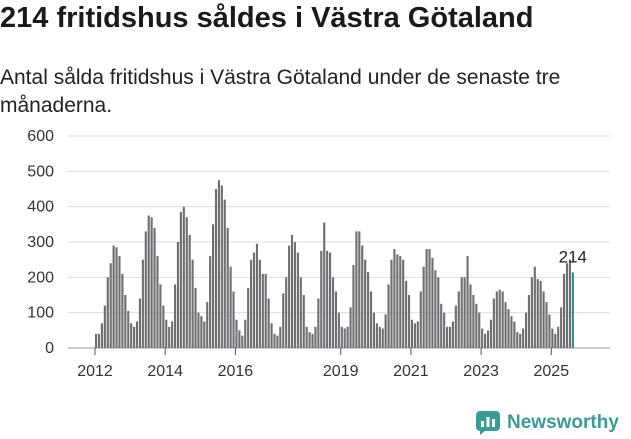 This screenshot has height=439, width=631. I want to click on x-tick-label: 2023, so click(481, 371).